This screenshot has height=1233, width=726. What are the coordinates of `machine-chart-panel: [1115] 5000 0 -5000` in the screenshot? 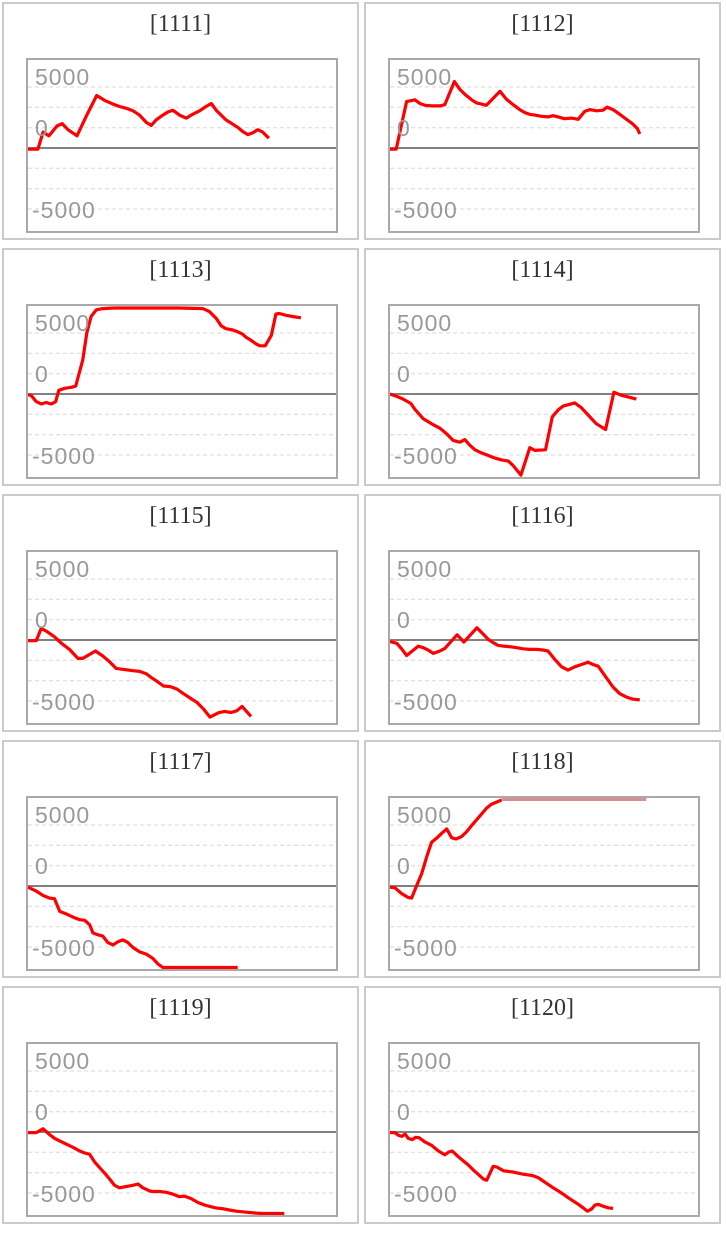 It's located at (180, 613).